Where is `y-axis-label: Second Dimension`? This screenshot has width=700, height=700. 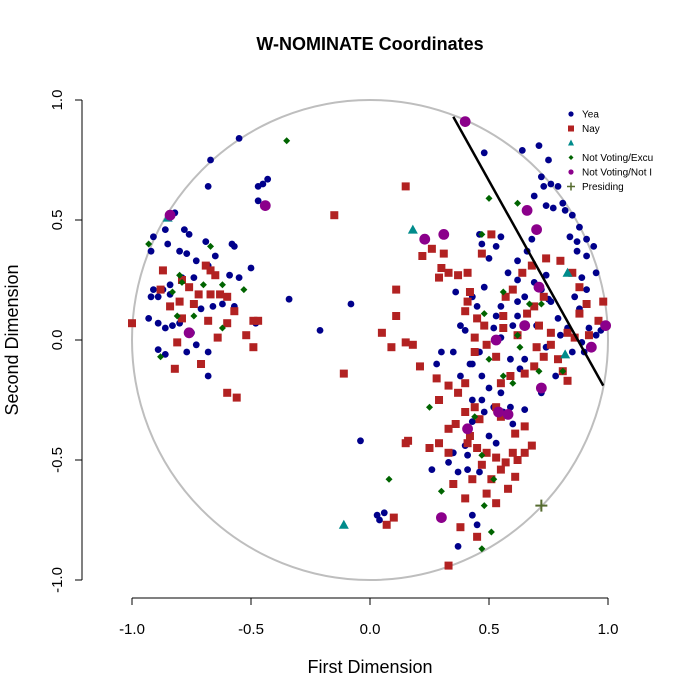
y-axis-label: Second Dimension is located at coordinates (12, 339).